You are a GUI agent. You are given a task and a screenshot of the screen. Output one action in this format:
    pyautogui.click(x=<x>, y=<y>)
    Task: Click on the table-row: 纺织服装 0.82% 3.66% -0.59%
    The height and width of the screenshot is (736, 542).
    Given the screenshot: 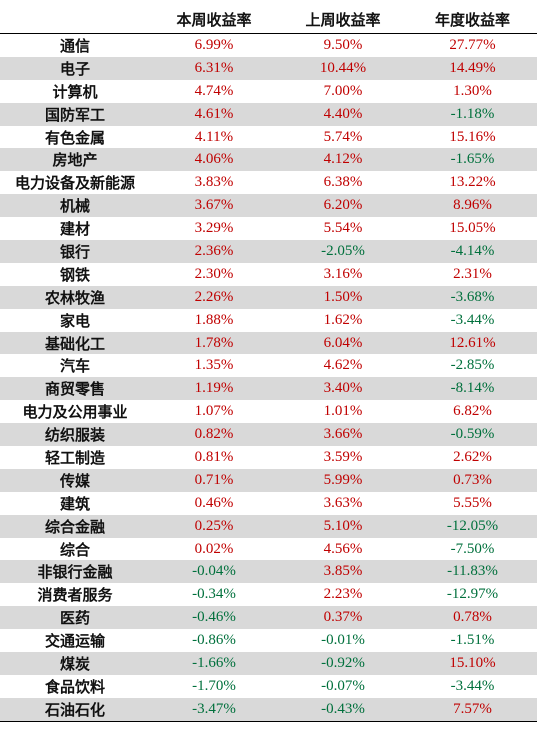 What is the action you would take?
    pyautogui.click(x=268, y=435)
    